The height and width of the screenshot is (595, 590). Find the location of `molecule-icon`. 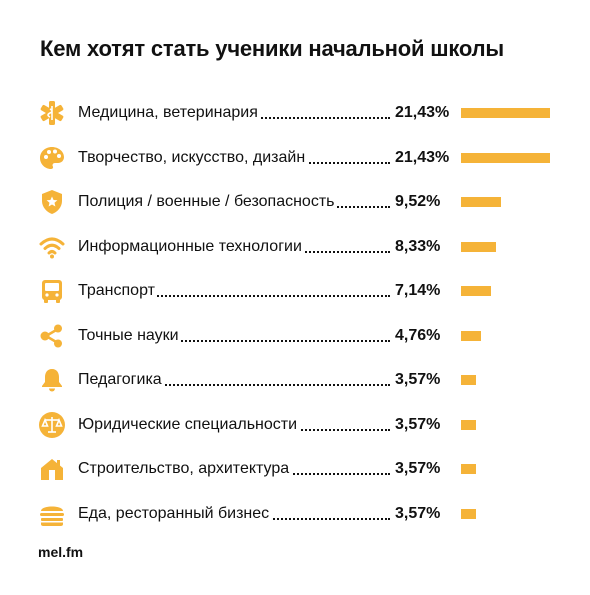

molecule-icon is located at coordinates (52, 336).